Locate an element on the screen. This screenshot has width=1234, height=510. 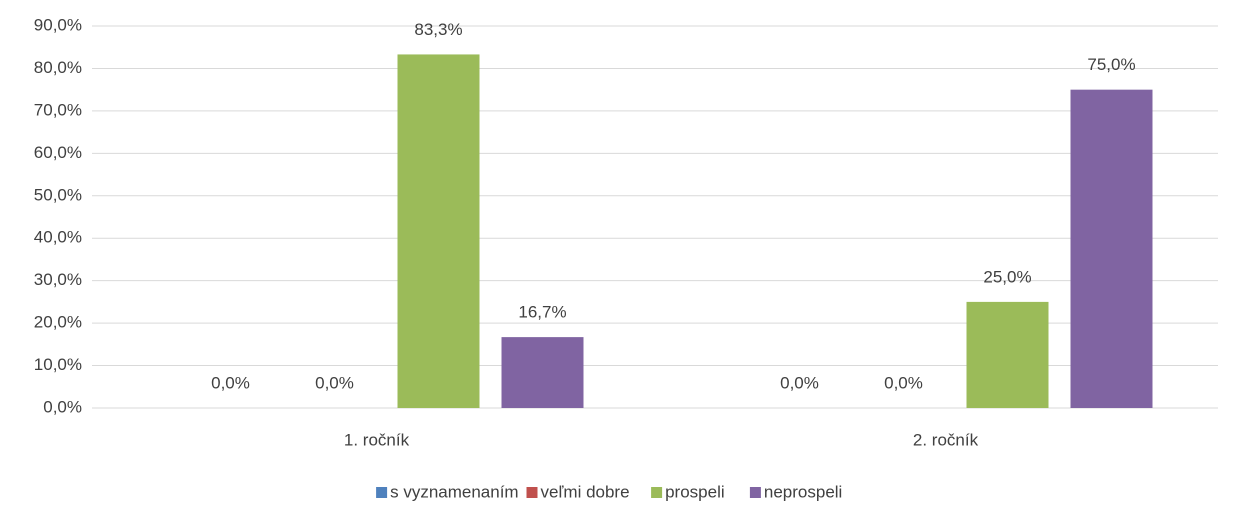
value-label: 75,0% is located at coordinates (1111, 64).